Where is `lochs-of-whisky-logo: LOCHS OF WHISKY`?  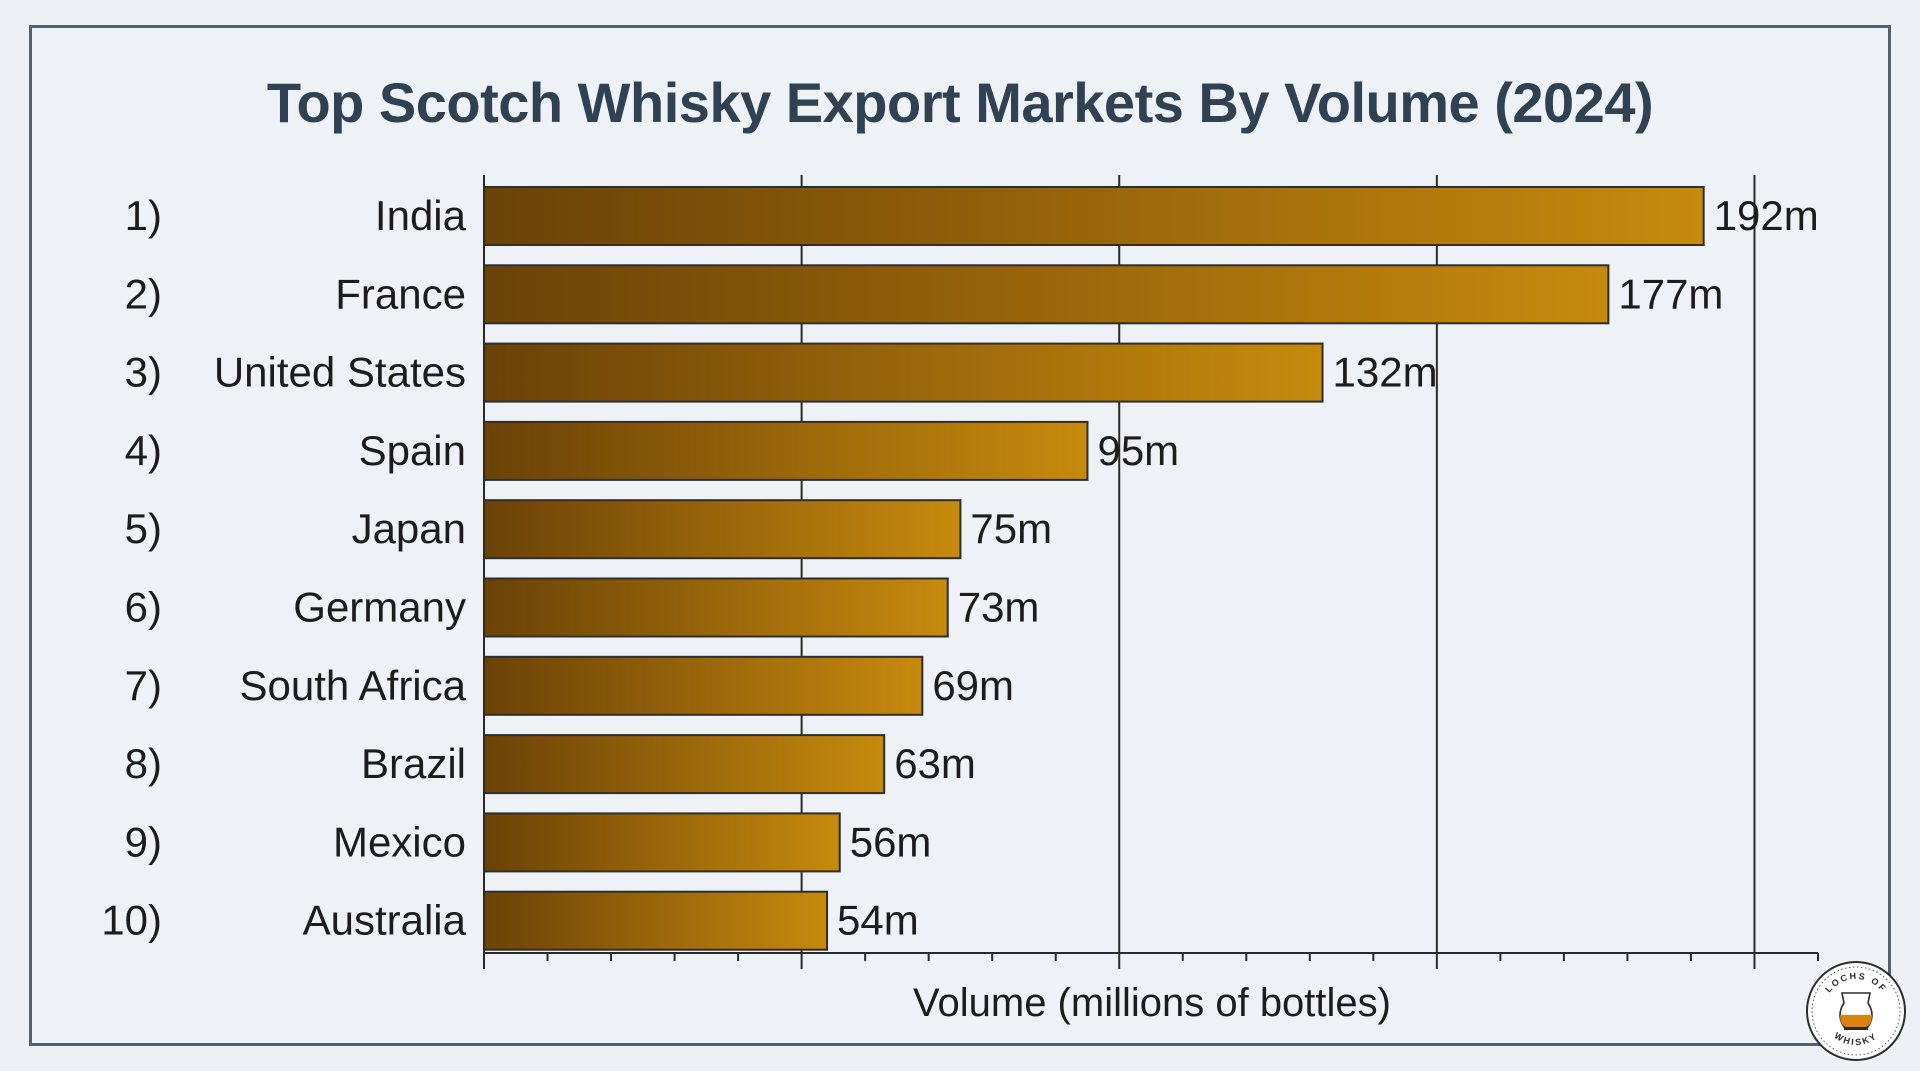
lochs-of-whisky-logo: LOCHS OF WHISKY is located at coordinates (1856, 1011).